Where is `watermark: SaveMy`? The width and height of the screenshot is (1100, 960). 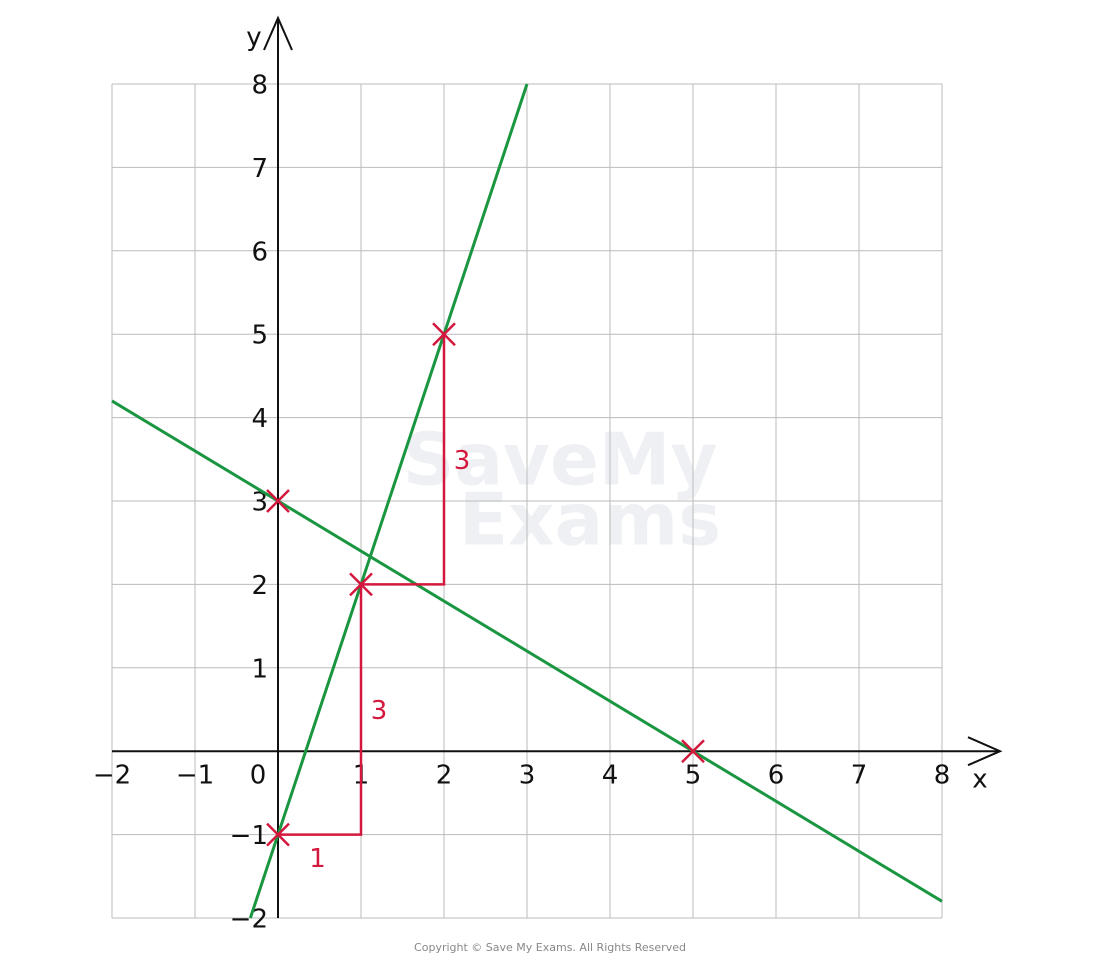
watermark: SaveMy is located at coordinates (560, 460).